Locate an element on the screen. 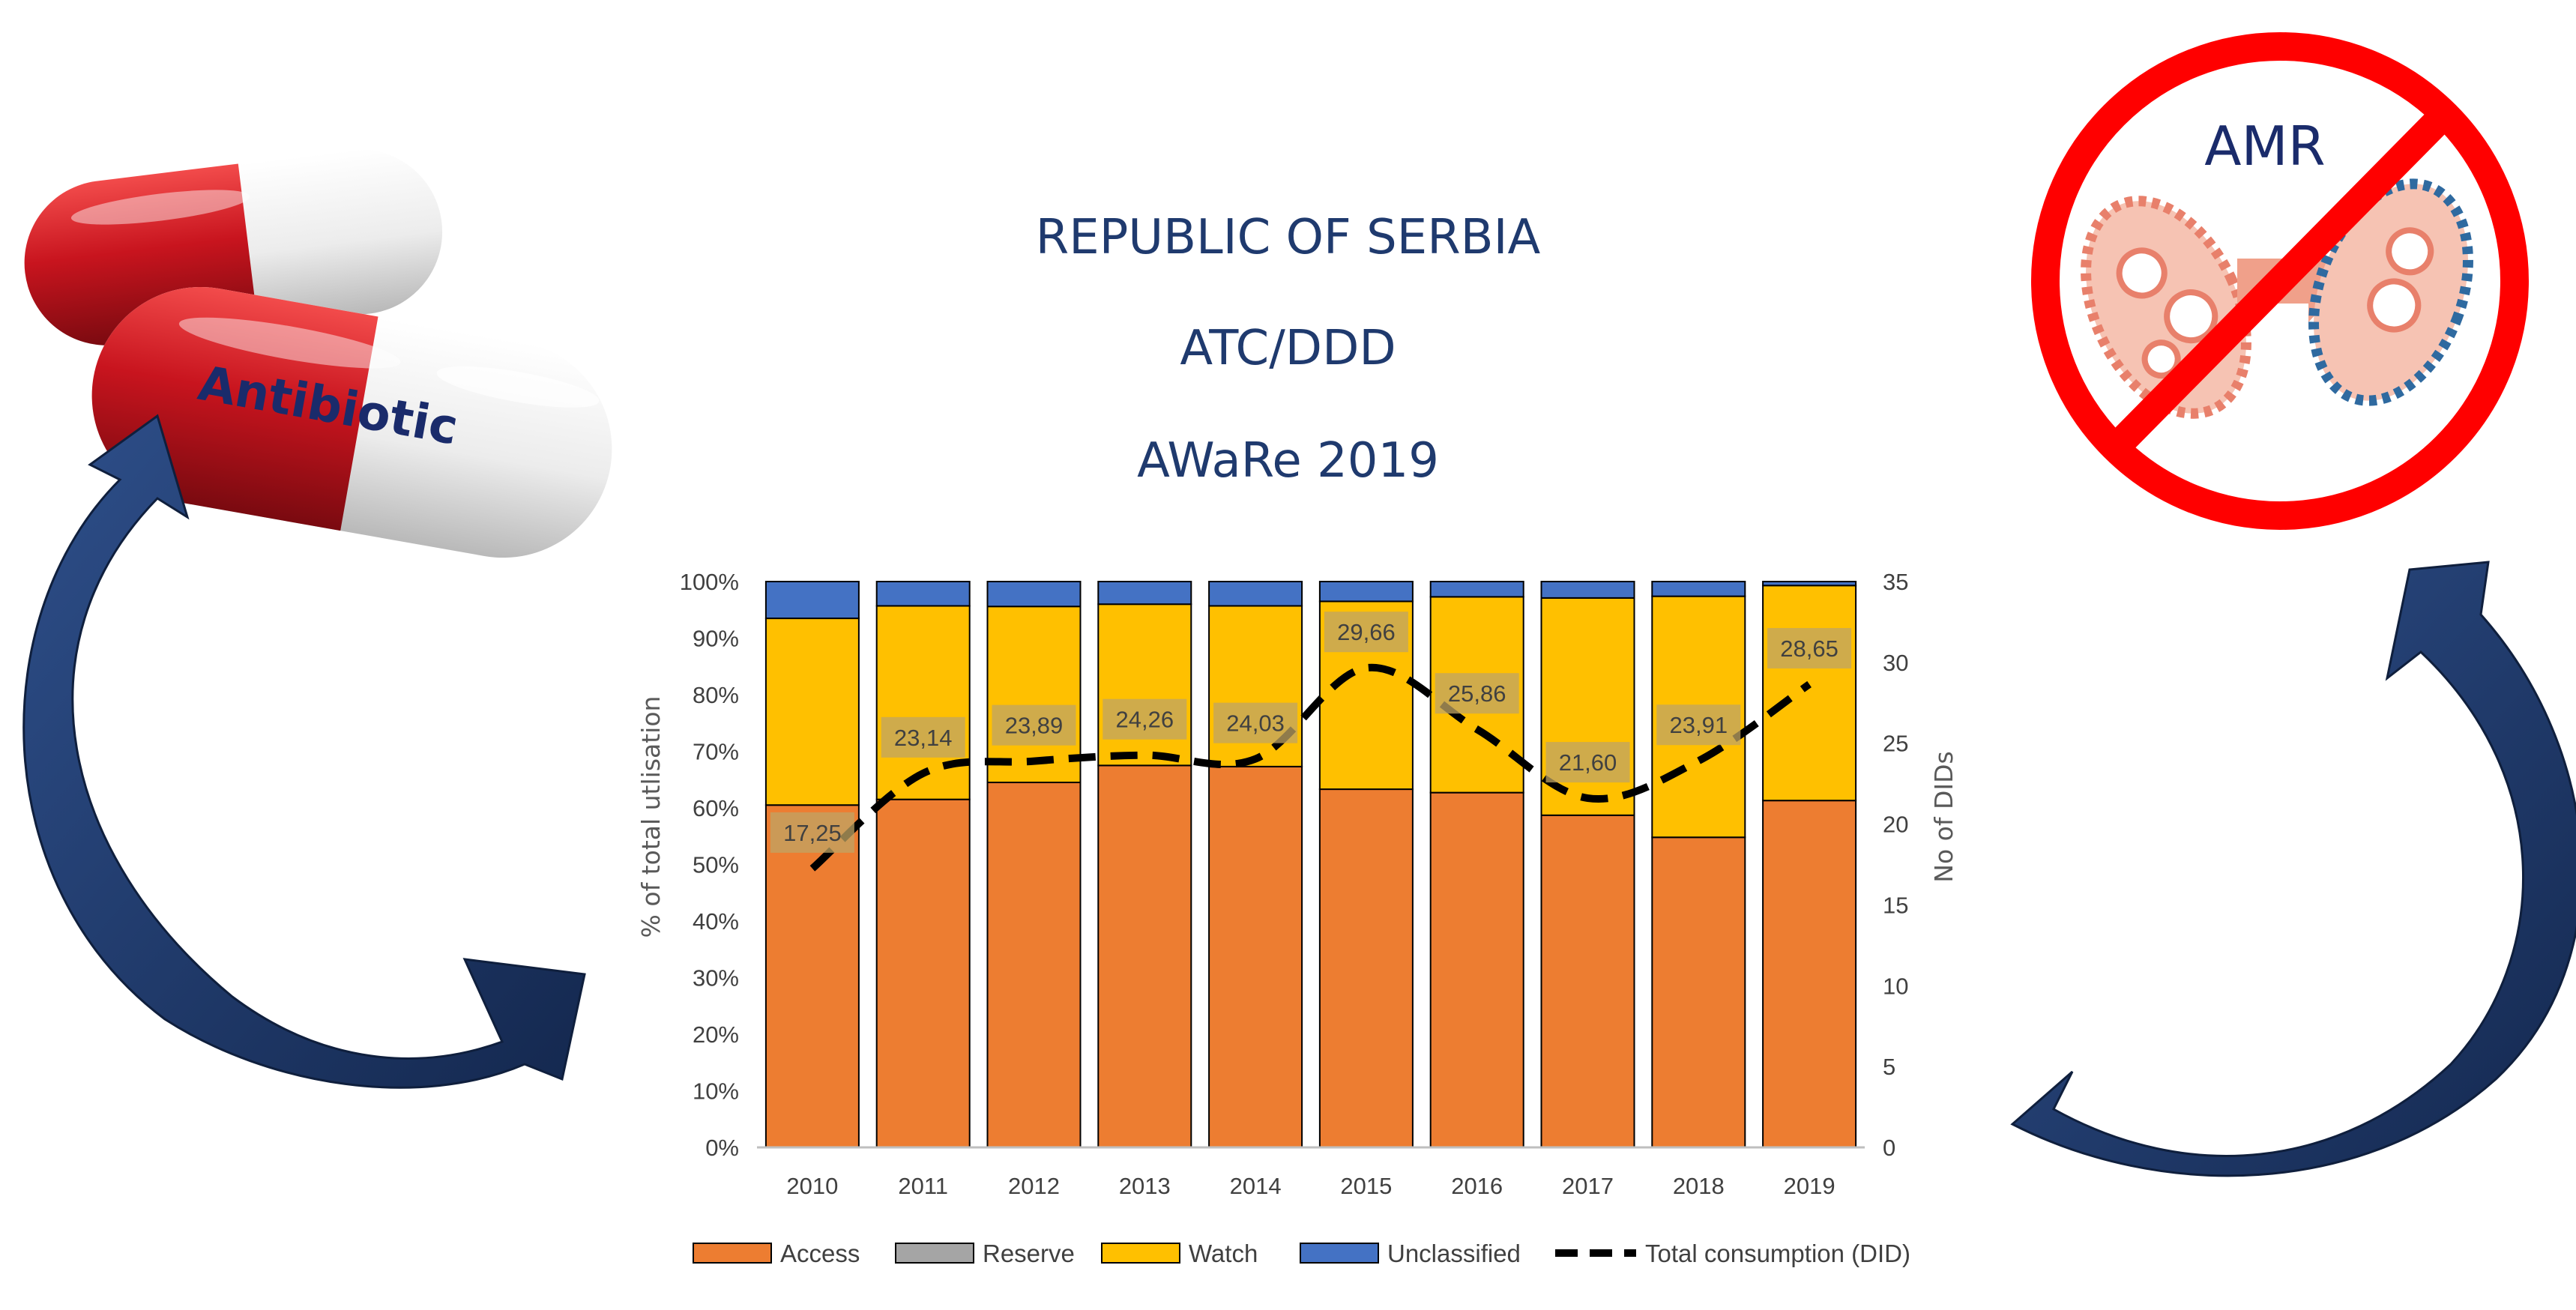 This screenshot has width=2576, height=1310. x-tick-label: 2018 is located at coordinates (1699, 1186).